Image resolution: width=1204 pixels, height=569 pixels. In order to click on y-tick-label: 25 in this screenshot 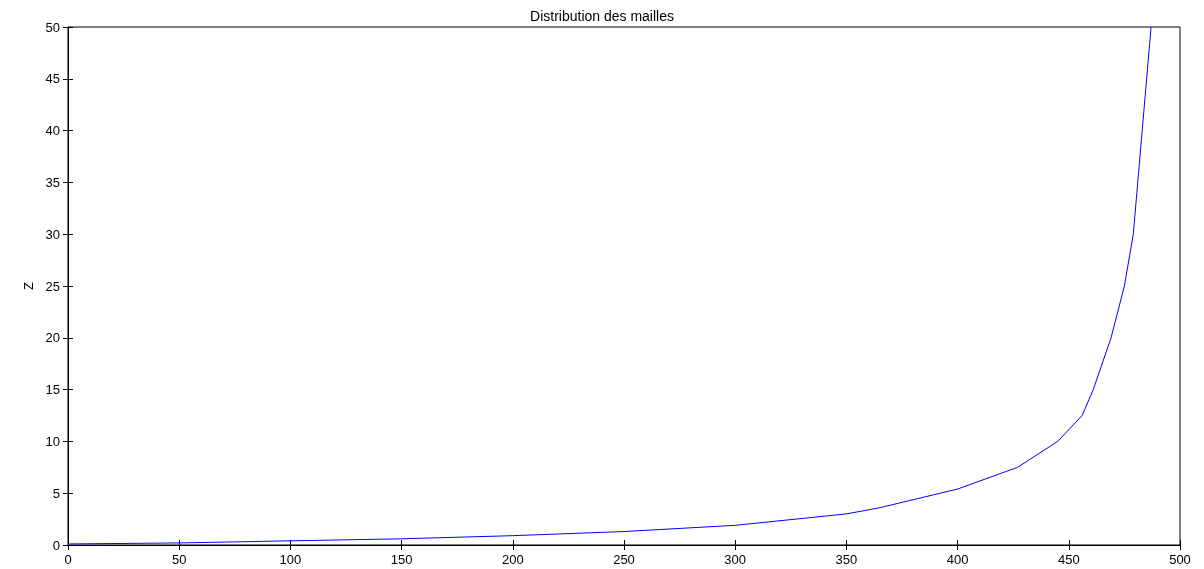, I will do `click(52, 286)`.